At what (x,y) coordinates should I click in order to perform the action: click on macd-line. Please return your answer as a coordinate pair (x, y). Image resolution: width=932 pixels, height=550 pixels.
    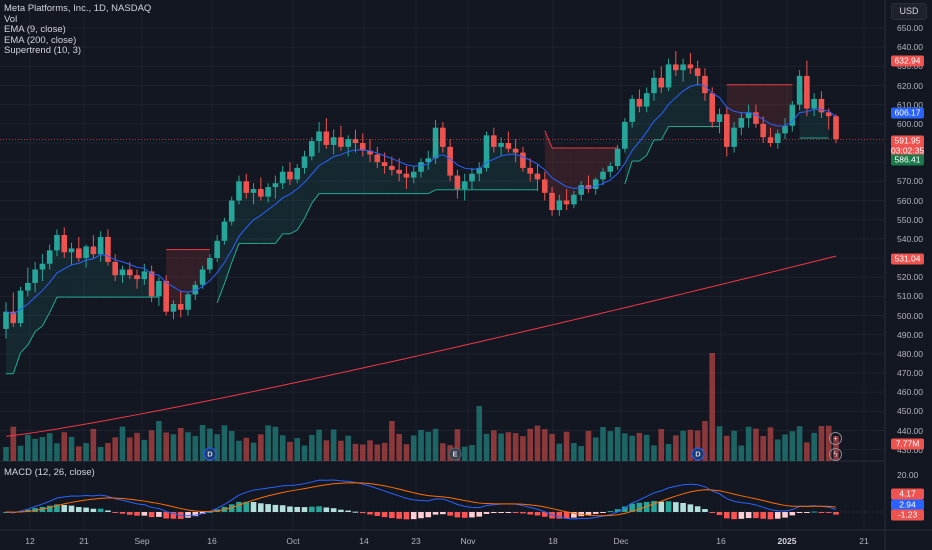
    Looking at the image, I should click on (421, 499).